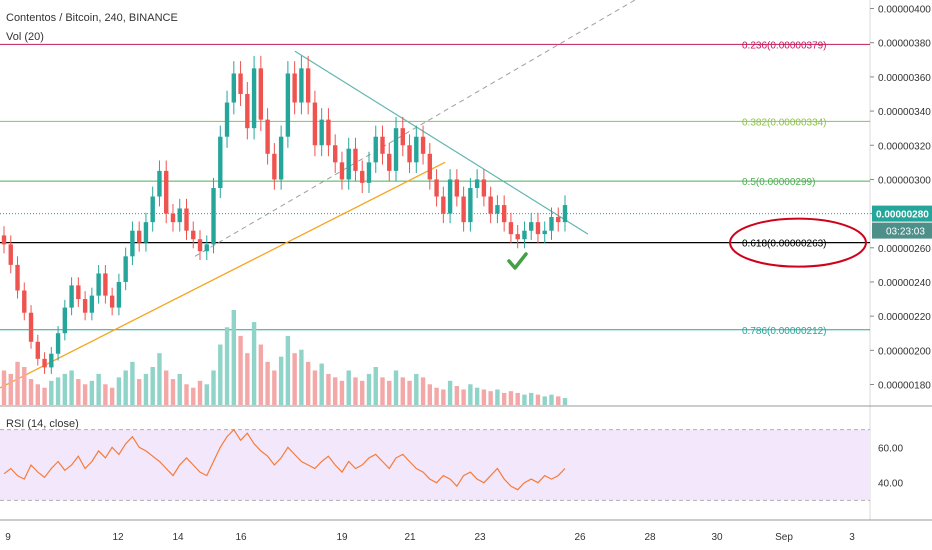 The width and height of the screenshot is (932, 550). I want to click on fib-level-label: 0.382(0.00000334), so click(784, 122).